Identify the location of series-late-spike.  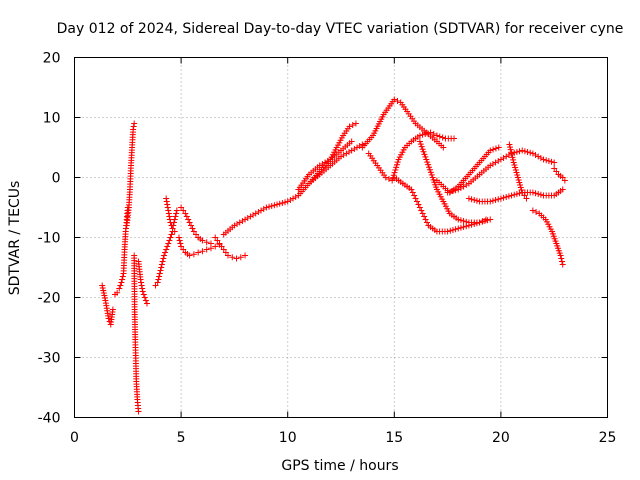
(518, 171).